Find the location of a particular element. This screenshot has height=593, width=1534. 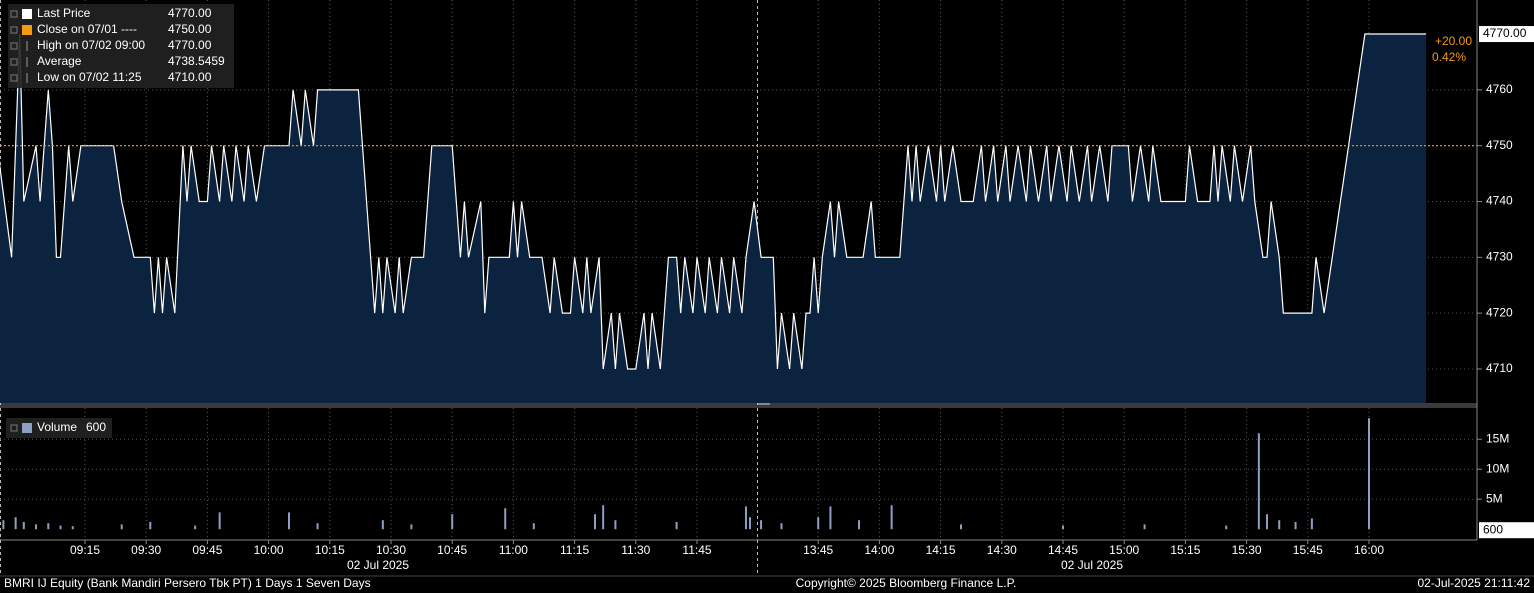

legend-box is located at coordinates (121, 46).